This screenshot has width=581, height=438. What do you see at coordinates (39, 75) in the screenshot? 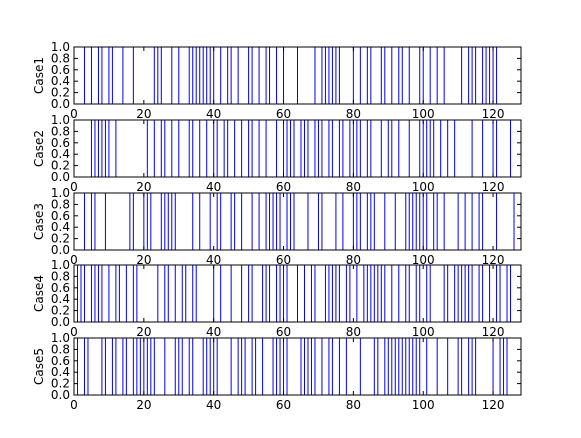
I see `y-axis-label: Case1` at bounding box center [39, 75].